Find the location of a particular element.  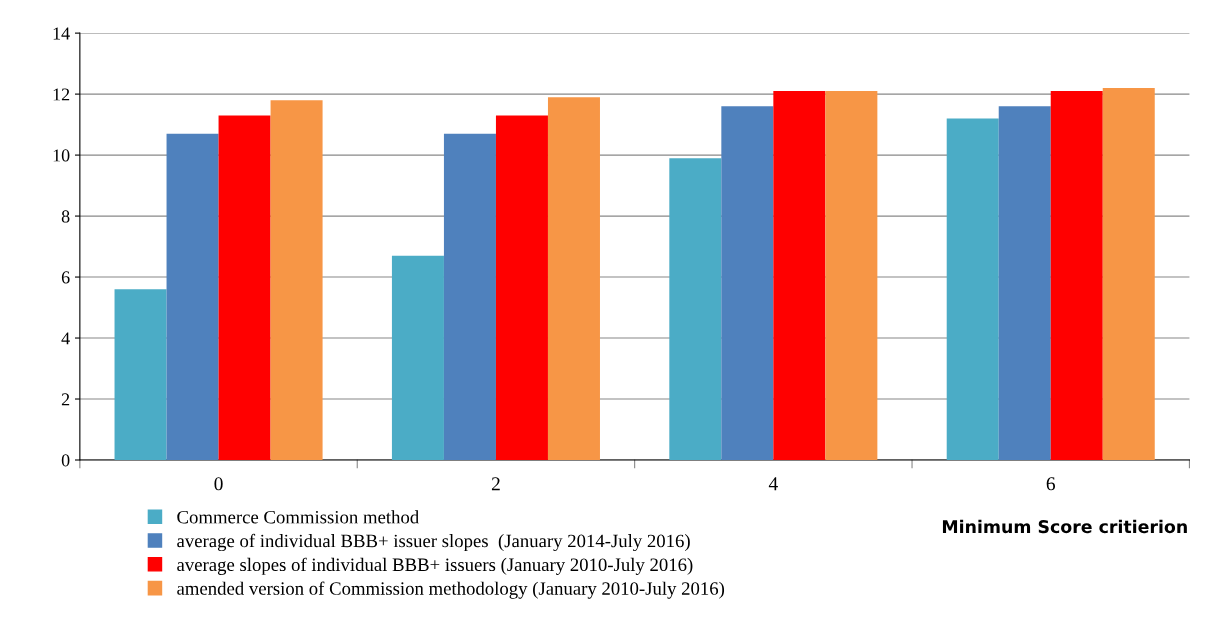

legend-label: average of individual BBB+ issuer slopes (January 2014-July 2016) is located at coordinates (433, 542).